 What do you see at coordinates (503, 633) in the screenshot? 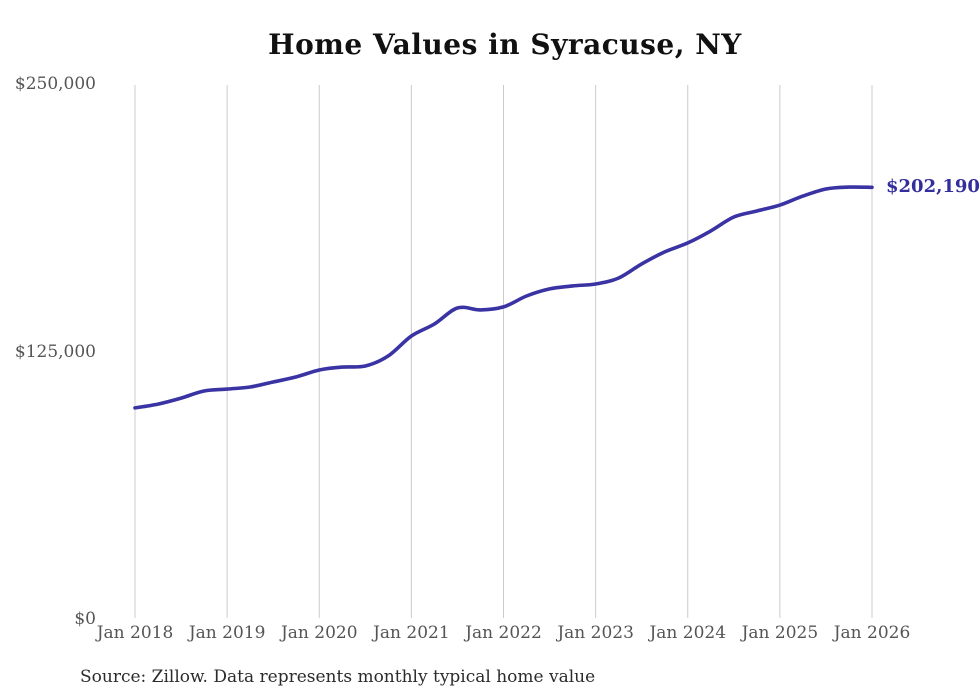
I see `x-tick-label: Jan 2022` at bounding box center [503, 633].